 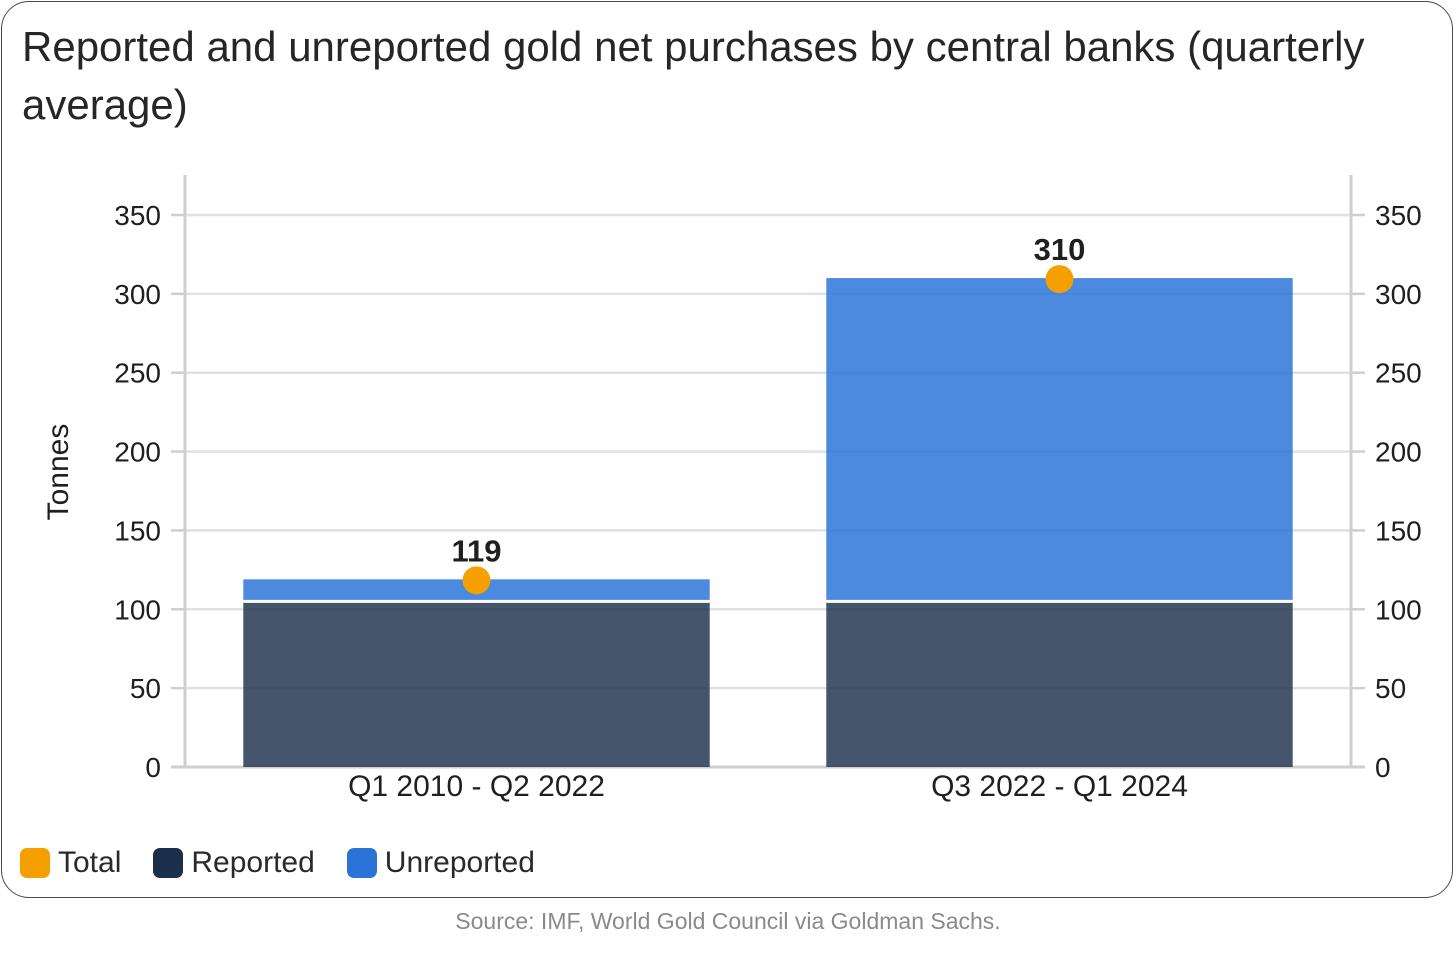 I want to click on bar-unreported, so click(x=1059, y=440).